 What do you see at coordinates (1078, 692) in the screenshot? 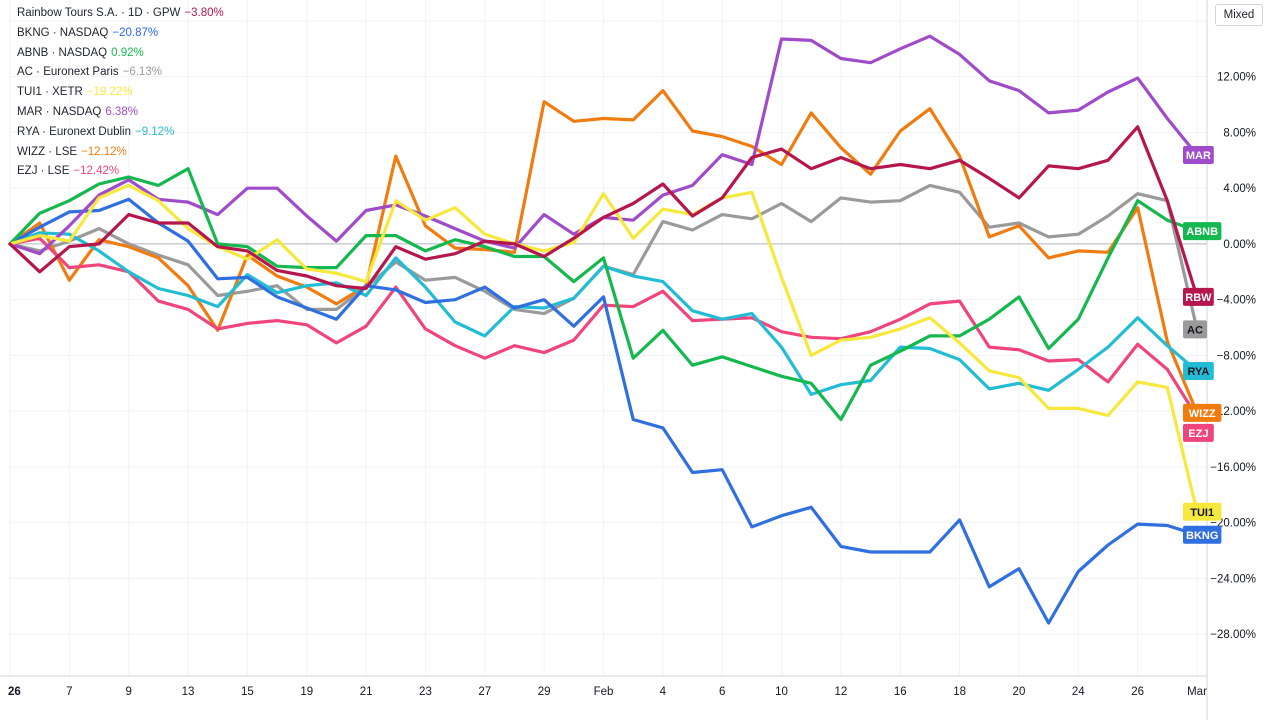
I see `x-tick-label: 24` at bounding box center [1078, 692].